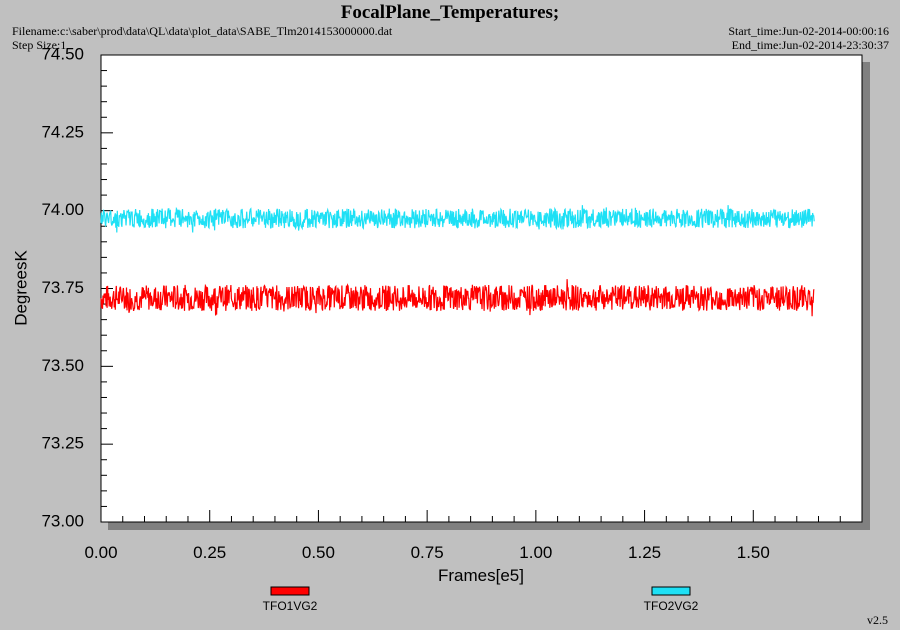 The image size is (900, 630). I want to click on x-tick-label: 0.75, so click(427, 552).